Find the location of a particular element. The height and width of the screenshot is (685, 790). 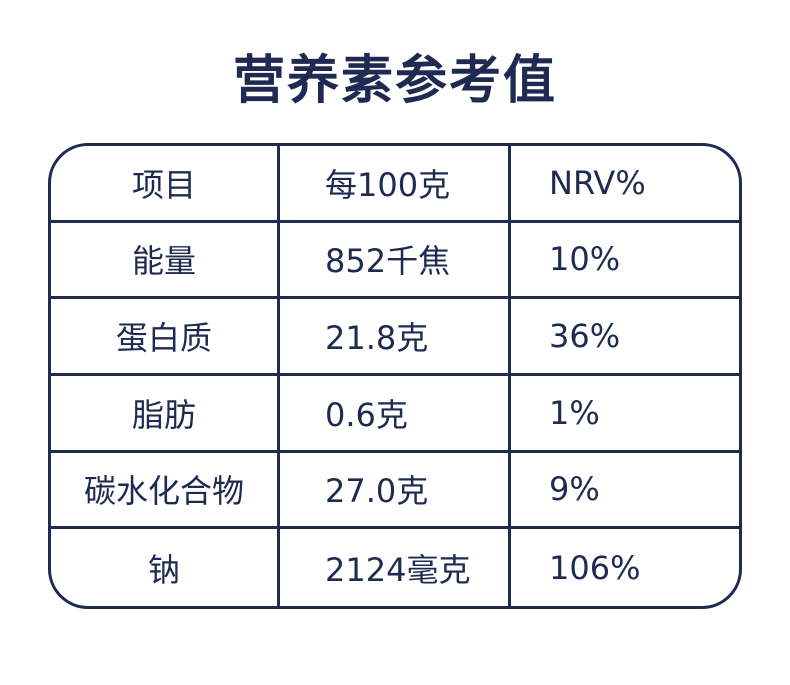

table-cell: 106% is located at coordinates (595, 567).